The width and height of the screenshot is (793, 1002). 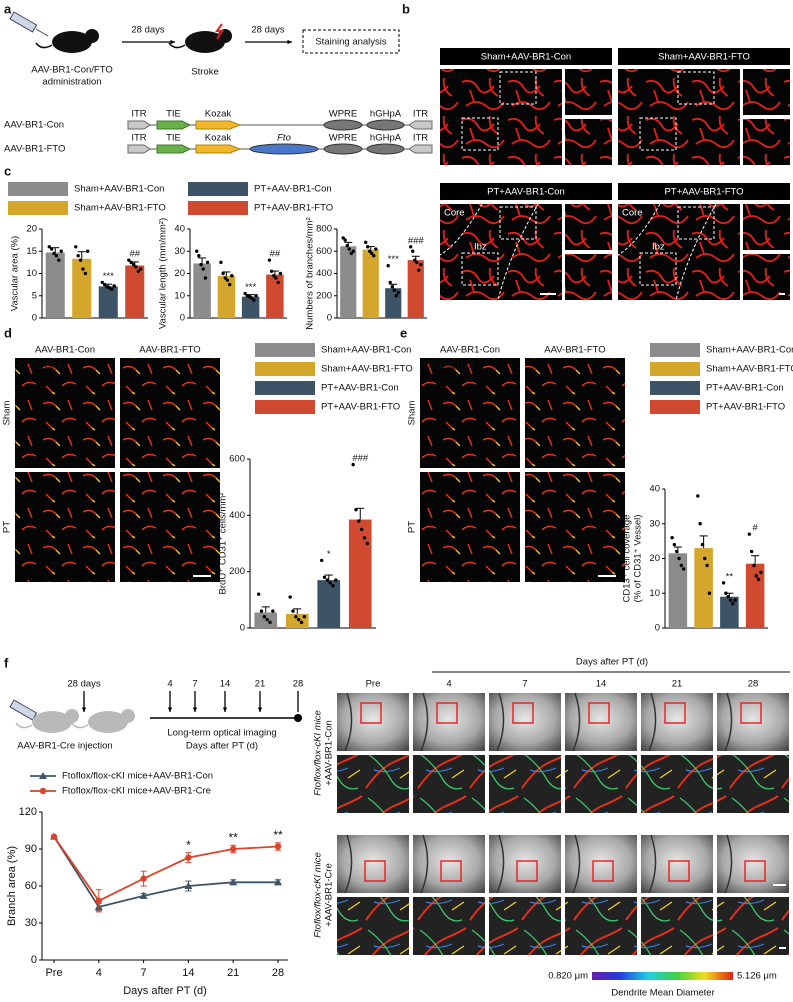 I want to click on x-tick-label: 28, so click(x=278, y=973).